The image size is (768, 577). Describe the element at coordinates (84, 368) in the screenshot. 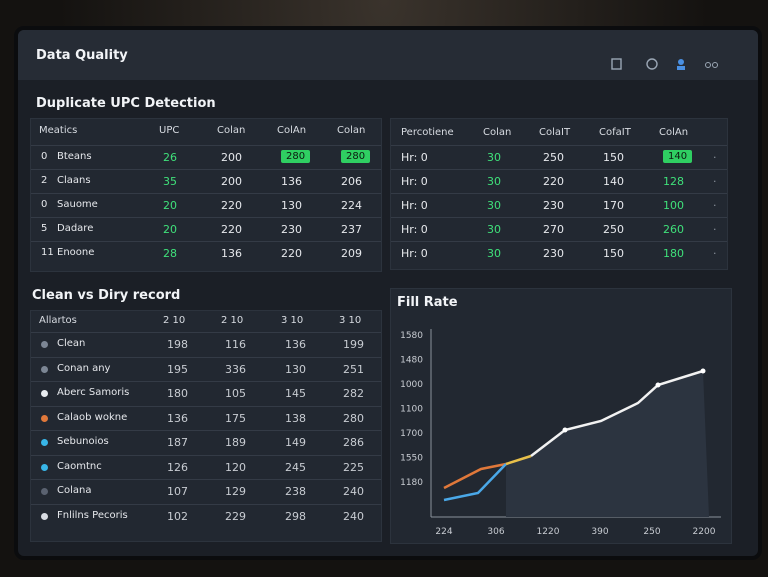

I see `row-label: Conan any` at that location.